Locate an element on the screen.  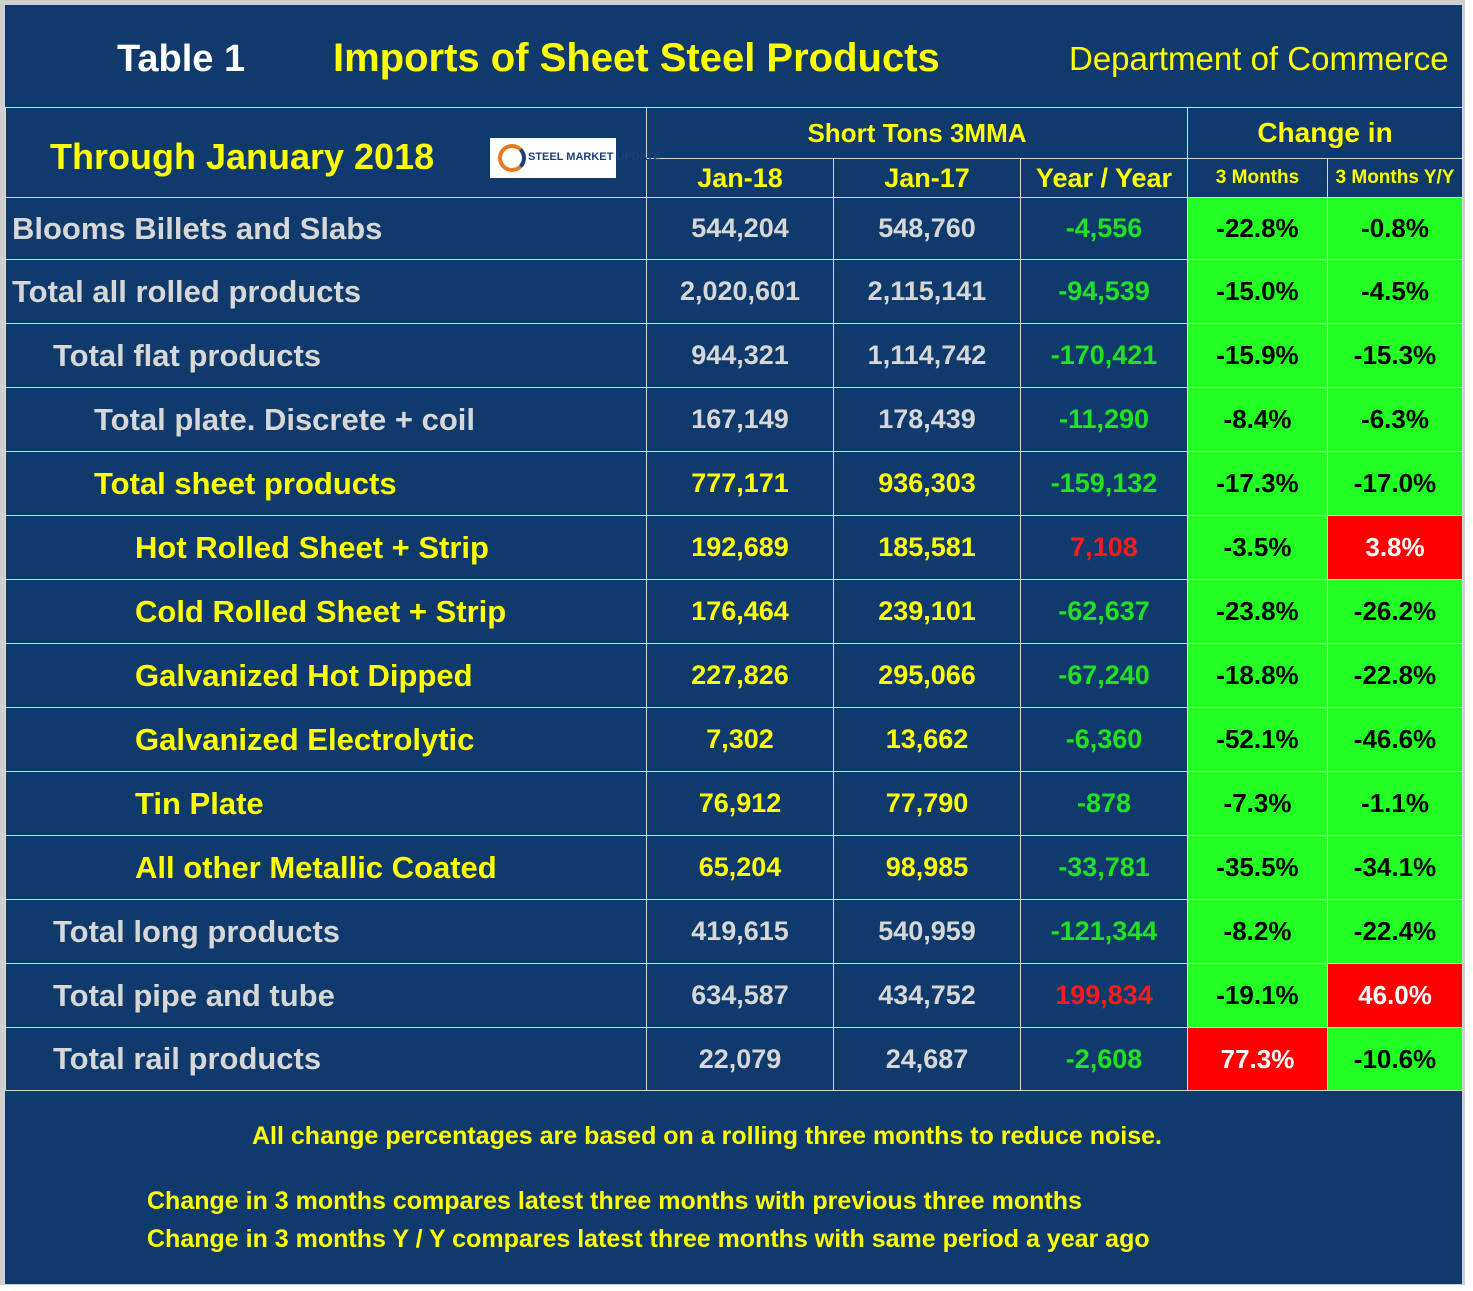
cell-jan17: 295,066 is located at coordinates (927, 675).